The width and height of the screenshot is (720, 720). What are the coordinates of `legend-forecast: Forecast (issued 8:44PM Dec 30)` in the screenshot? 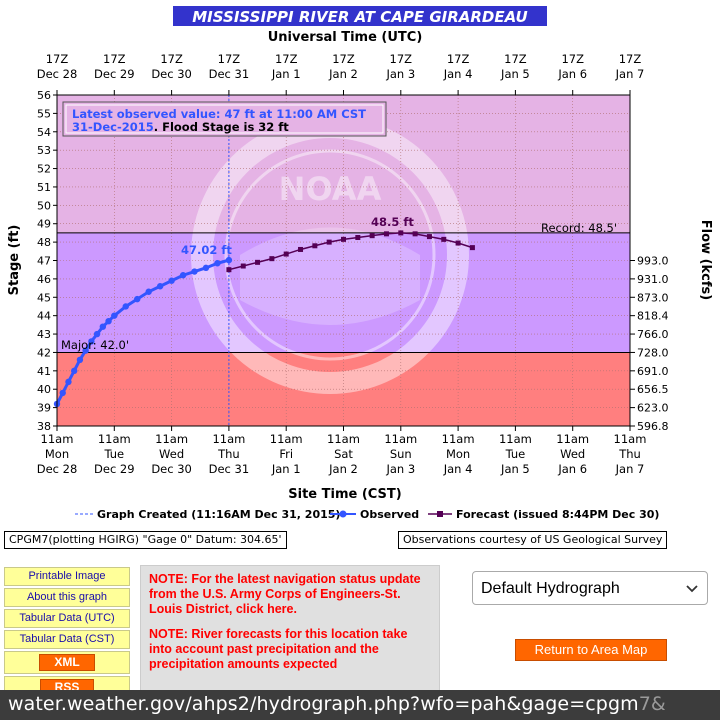 It's located at (557, 514).